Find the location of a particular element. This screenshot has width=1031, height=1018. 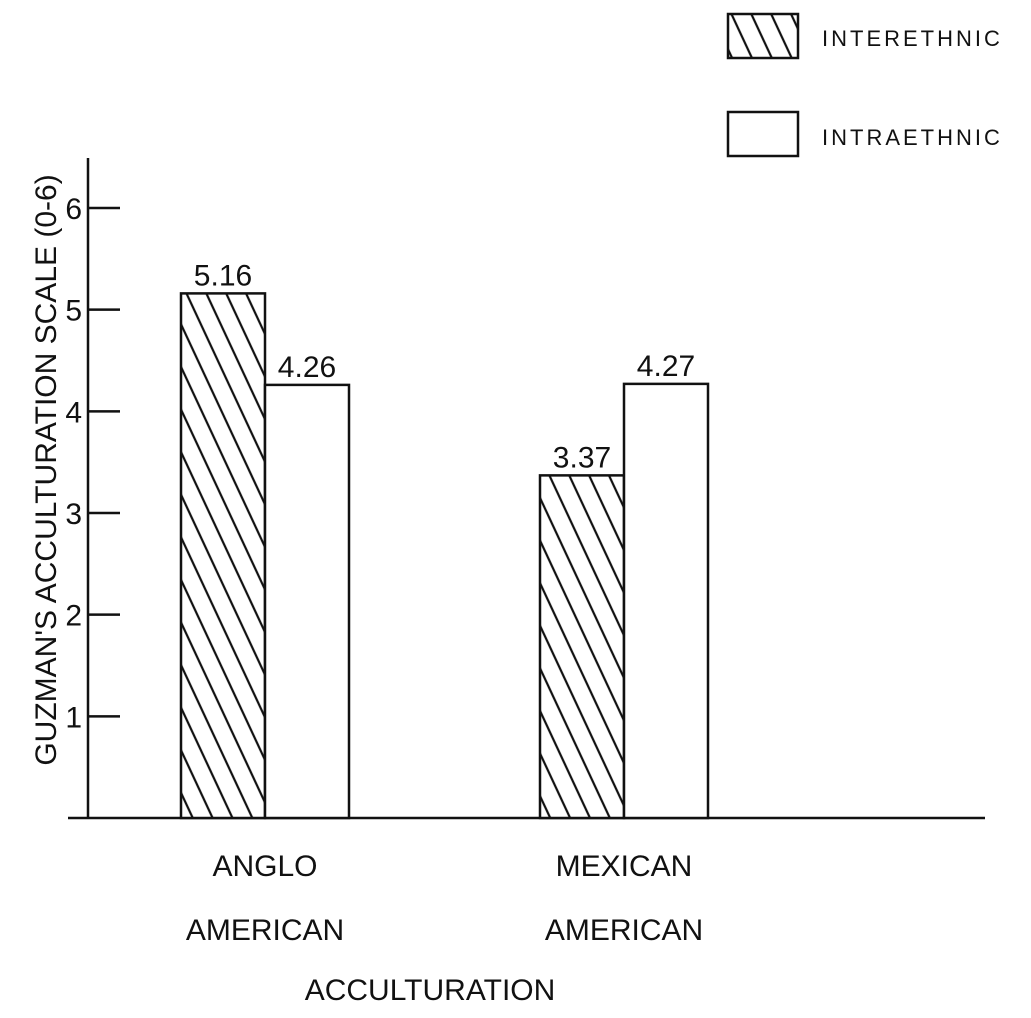

x-axis-title: ACCULTURATION is located at coordinates (430, 990).